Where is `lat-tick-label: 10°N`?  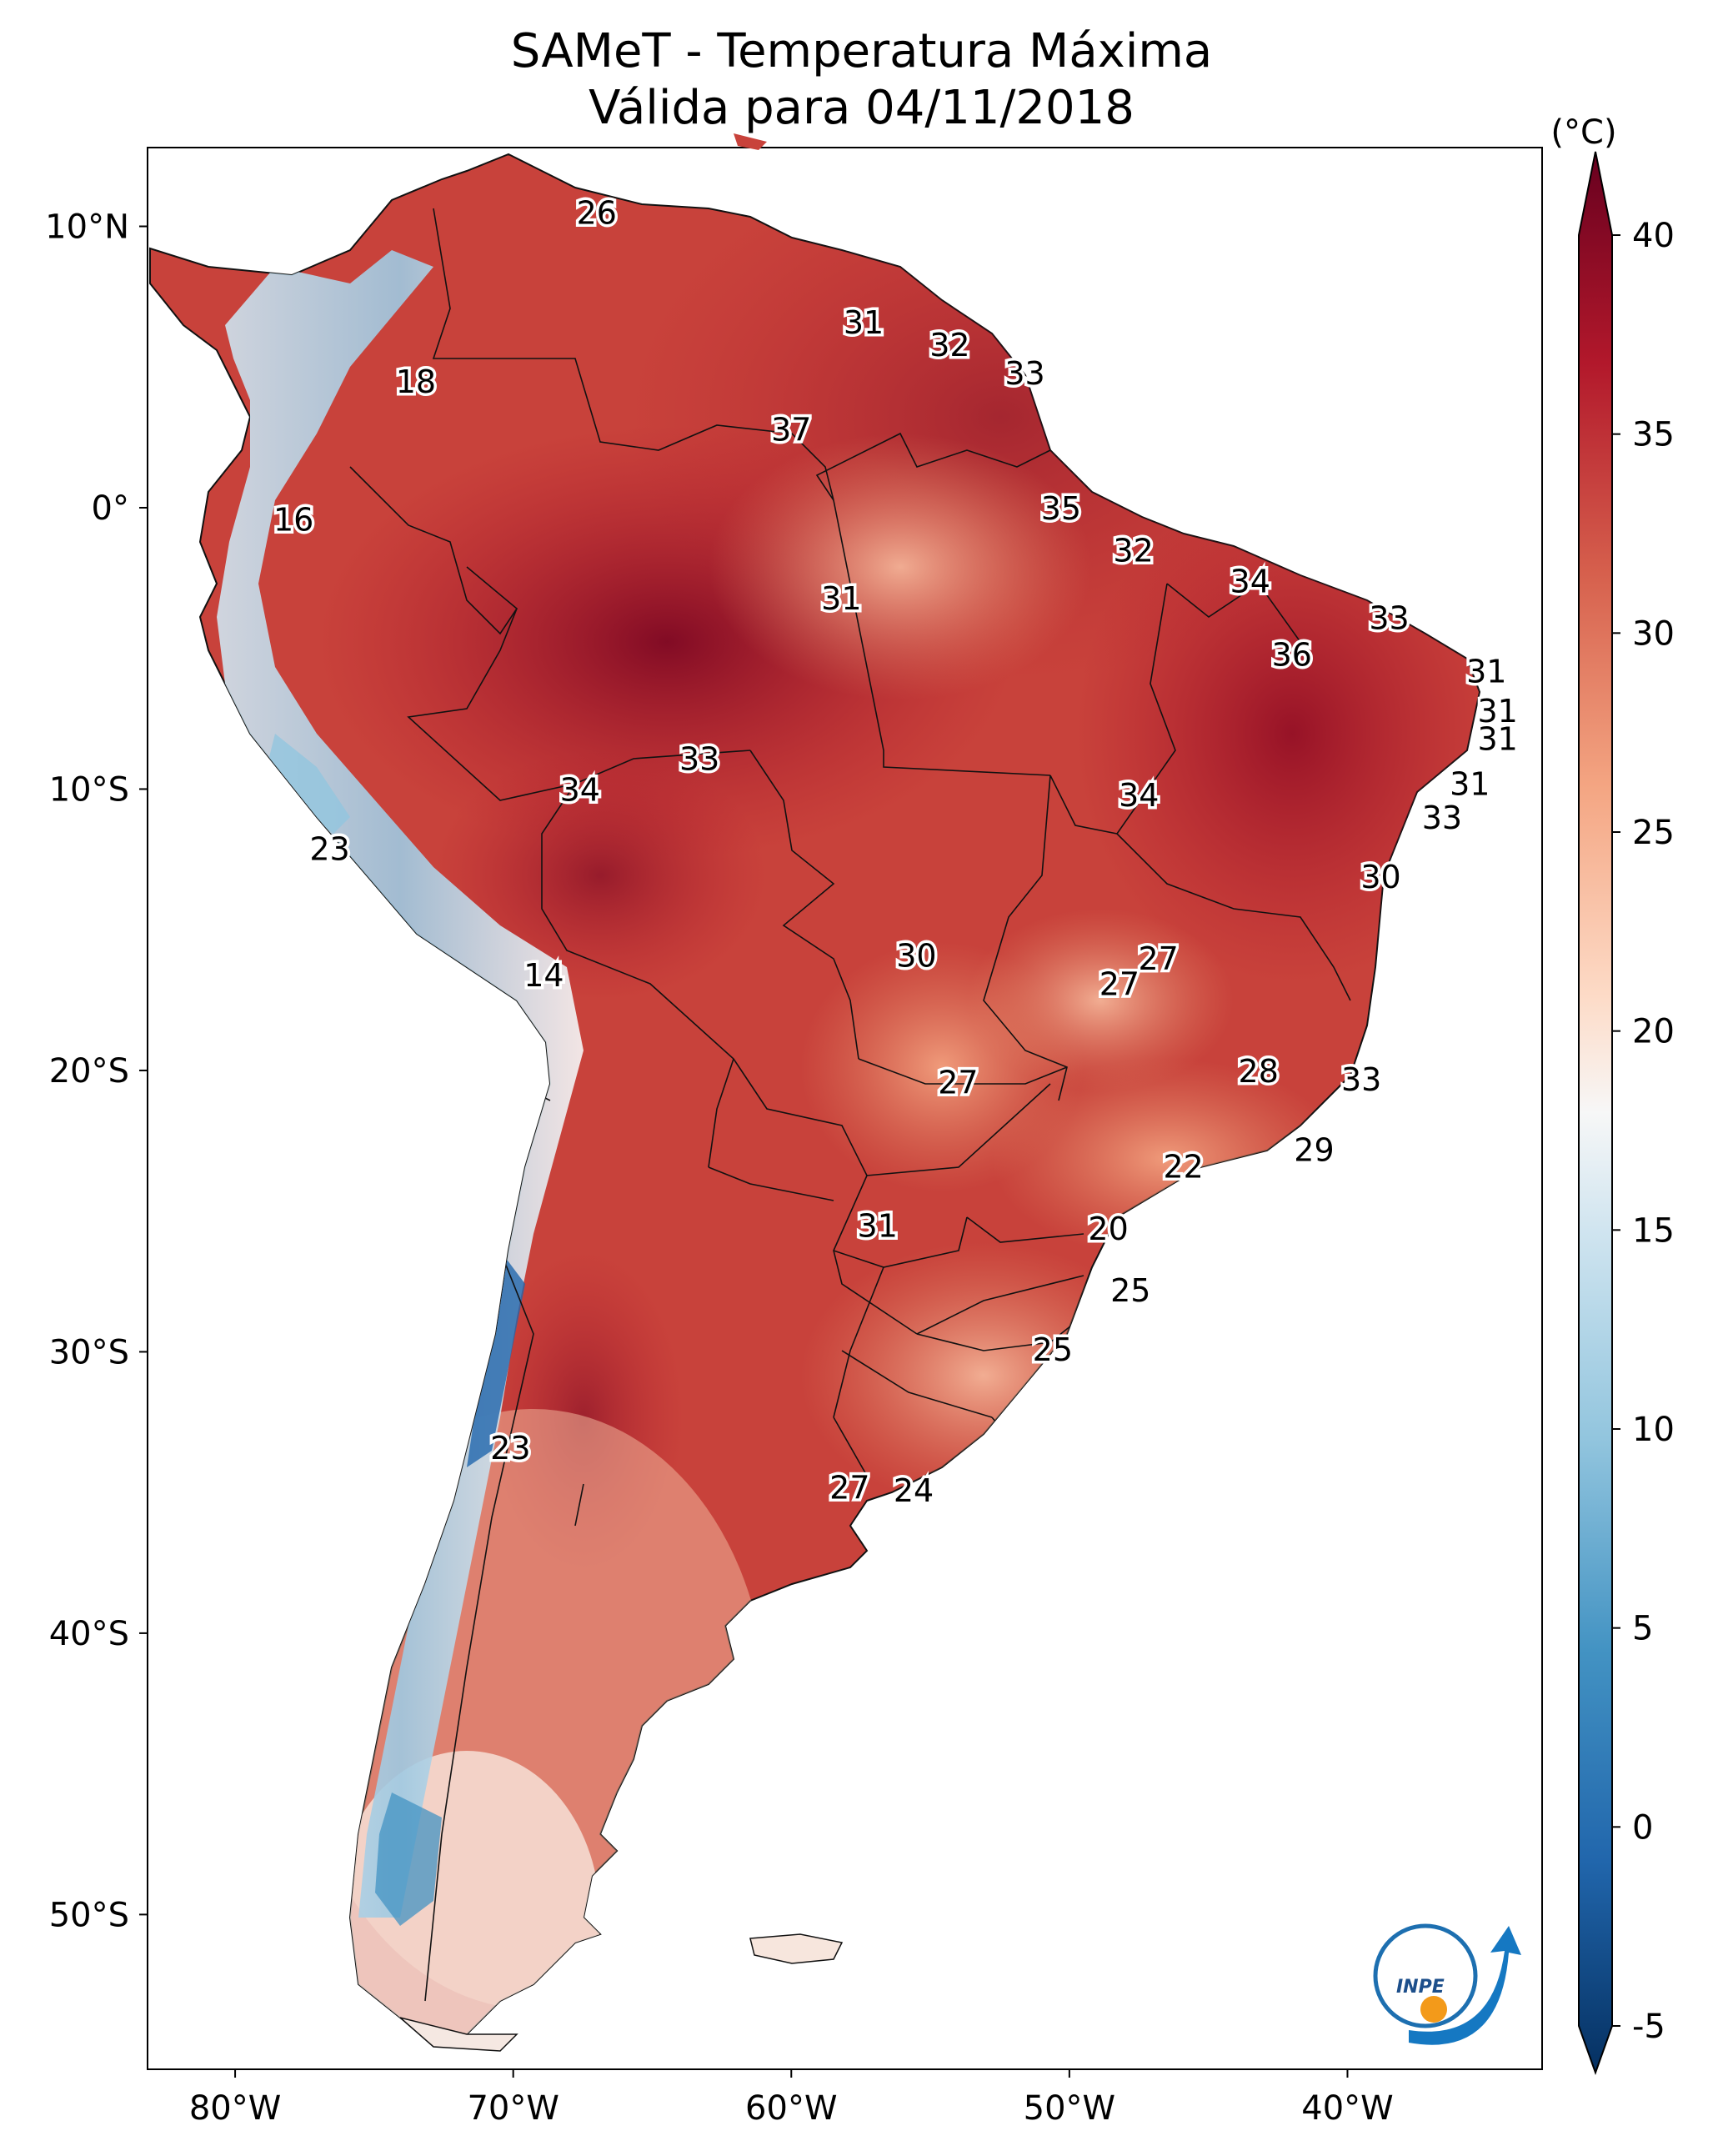 lat-tick-label: 10°N is located at coordinates (87, 227).